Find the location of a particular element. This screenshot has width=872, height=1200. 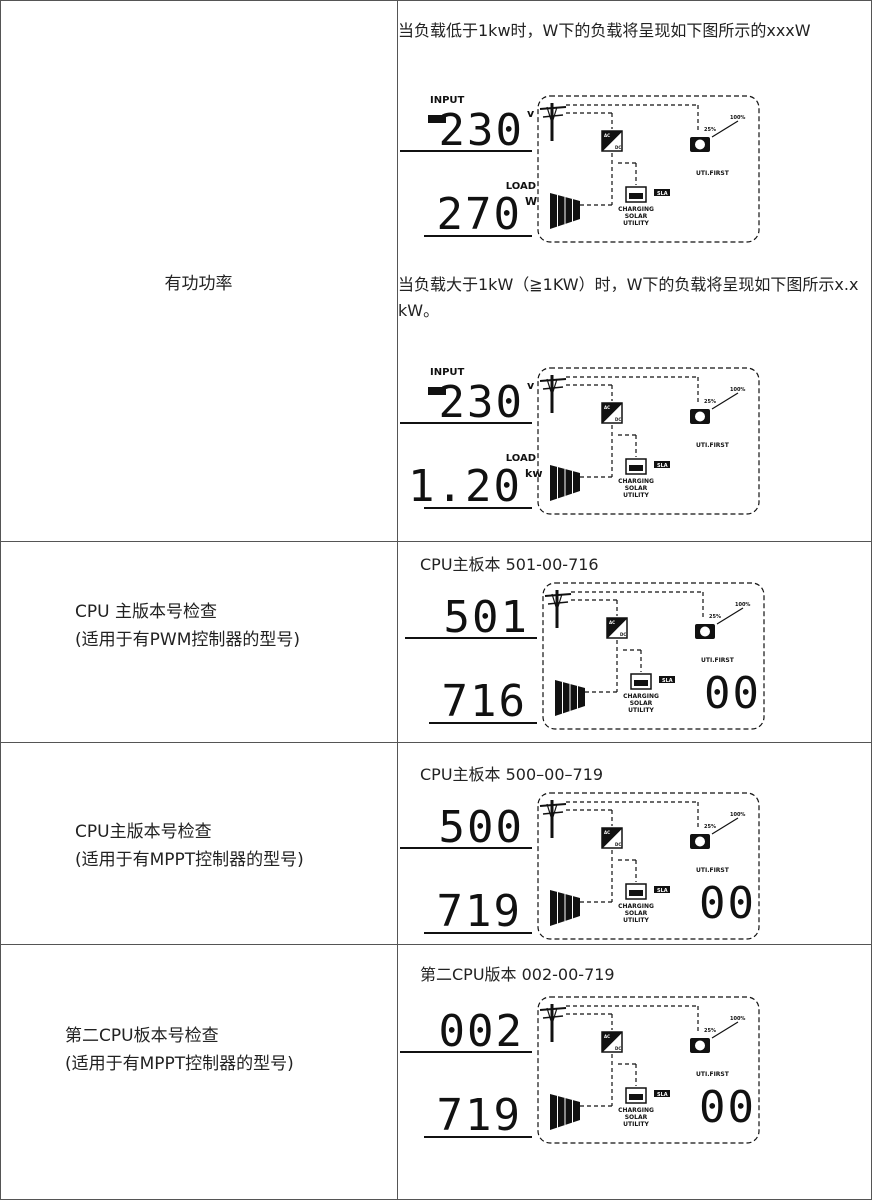

lcd-unit: kw is located at coordinates (533, 473).